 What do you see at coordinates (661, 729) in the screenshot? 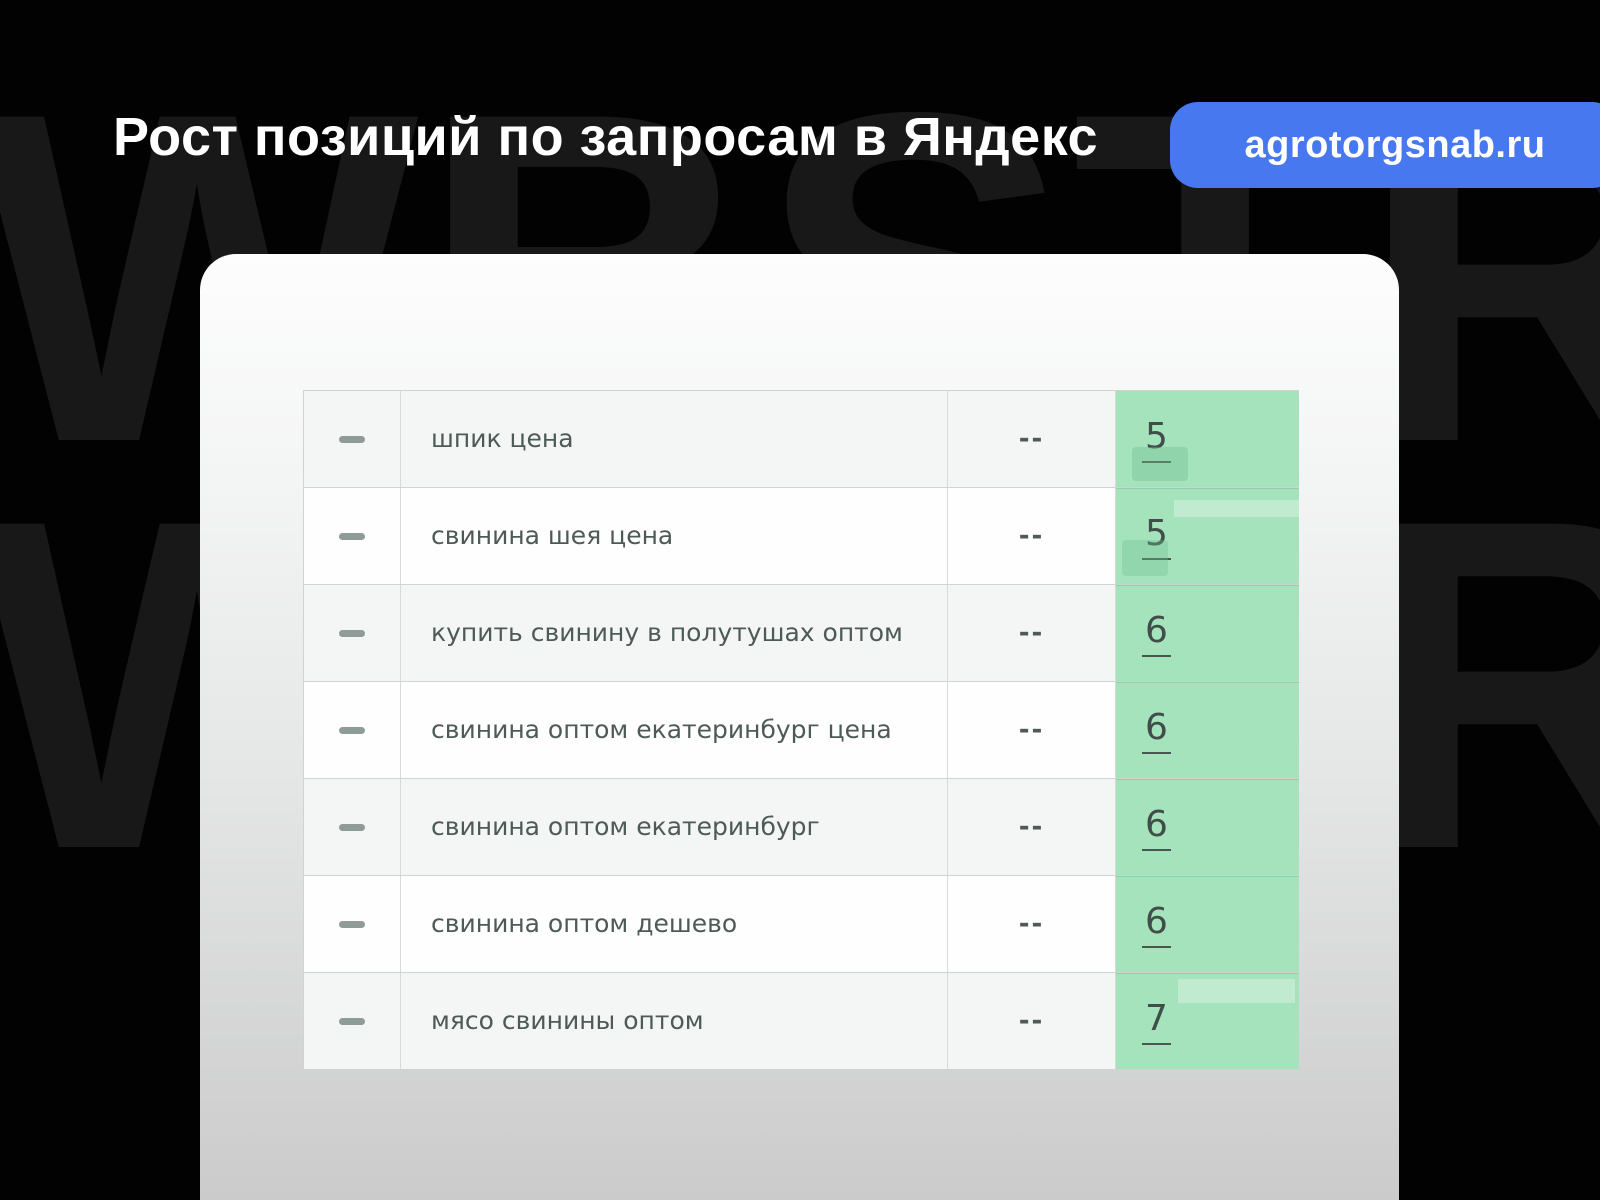
I see `query-text: свинина оптом екатеринбург цена` at bounding box center [661, 729].